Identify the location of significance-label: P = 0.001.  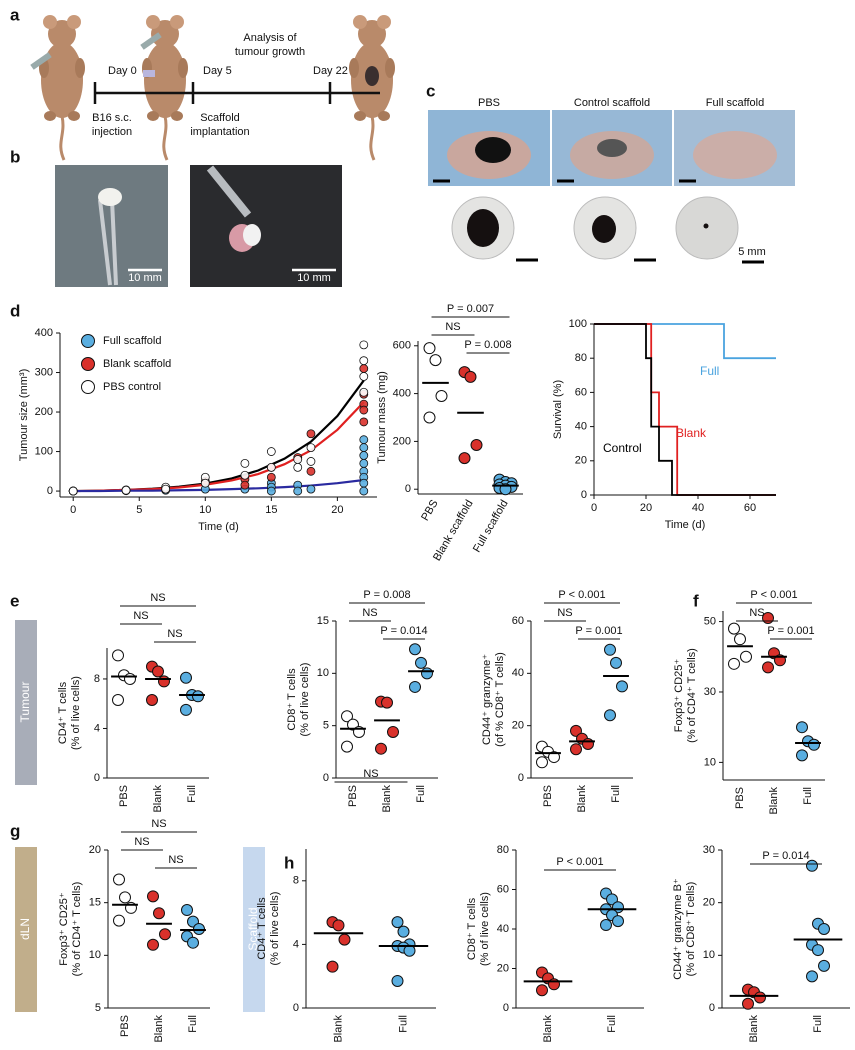
(790, 631).